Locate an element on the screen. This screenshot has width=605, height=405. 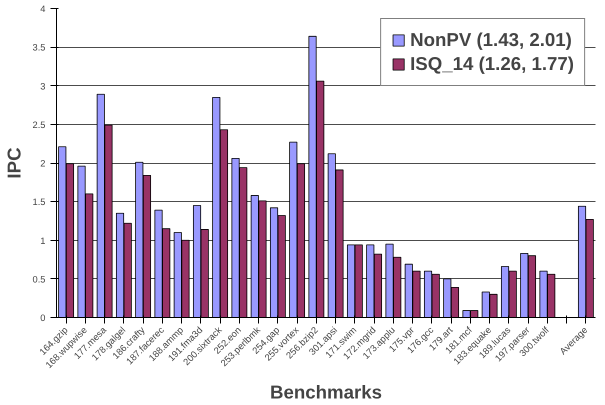
x-axis-title: Benchmarks is located at coordinates (326, 392).